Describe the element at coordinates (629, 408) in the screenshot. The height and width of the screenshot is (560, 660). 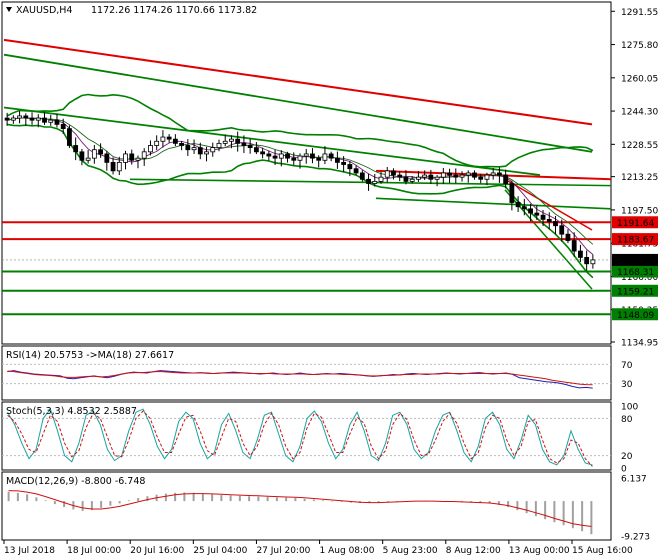
I see `stoch-tick-label: 100` at that location.